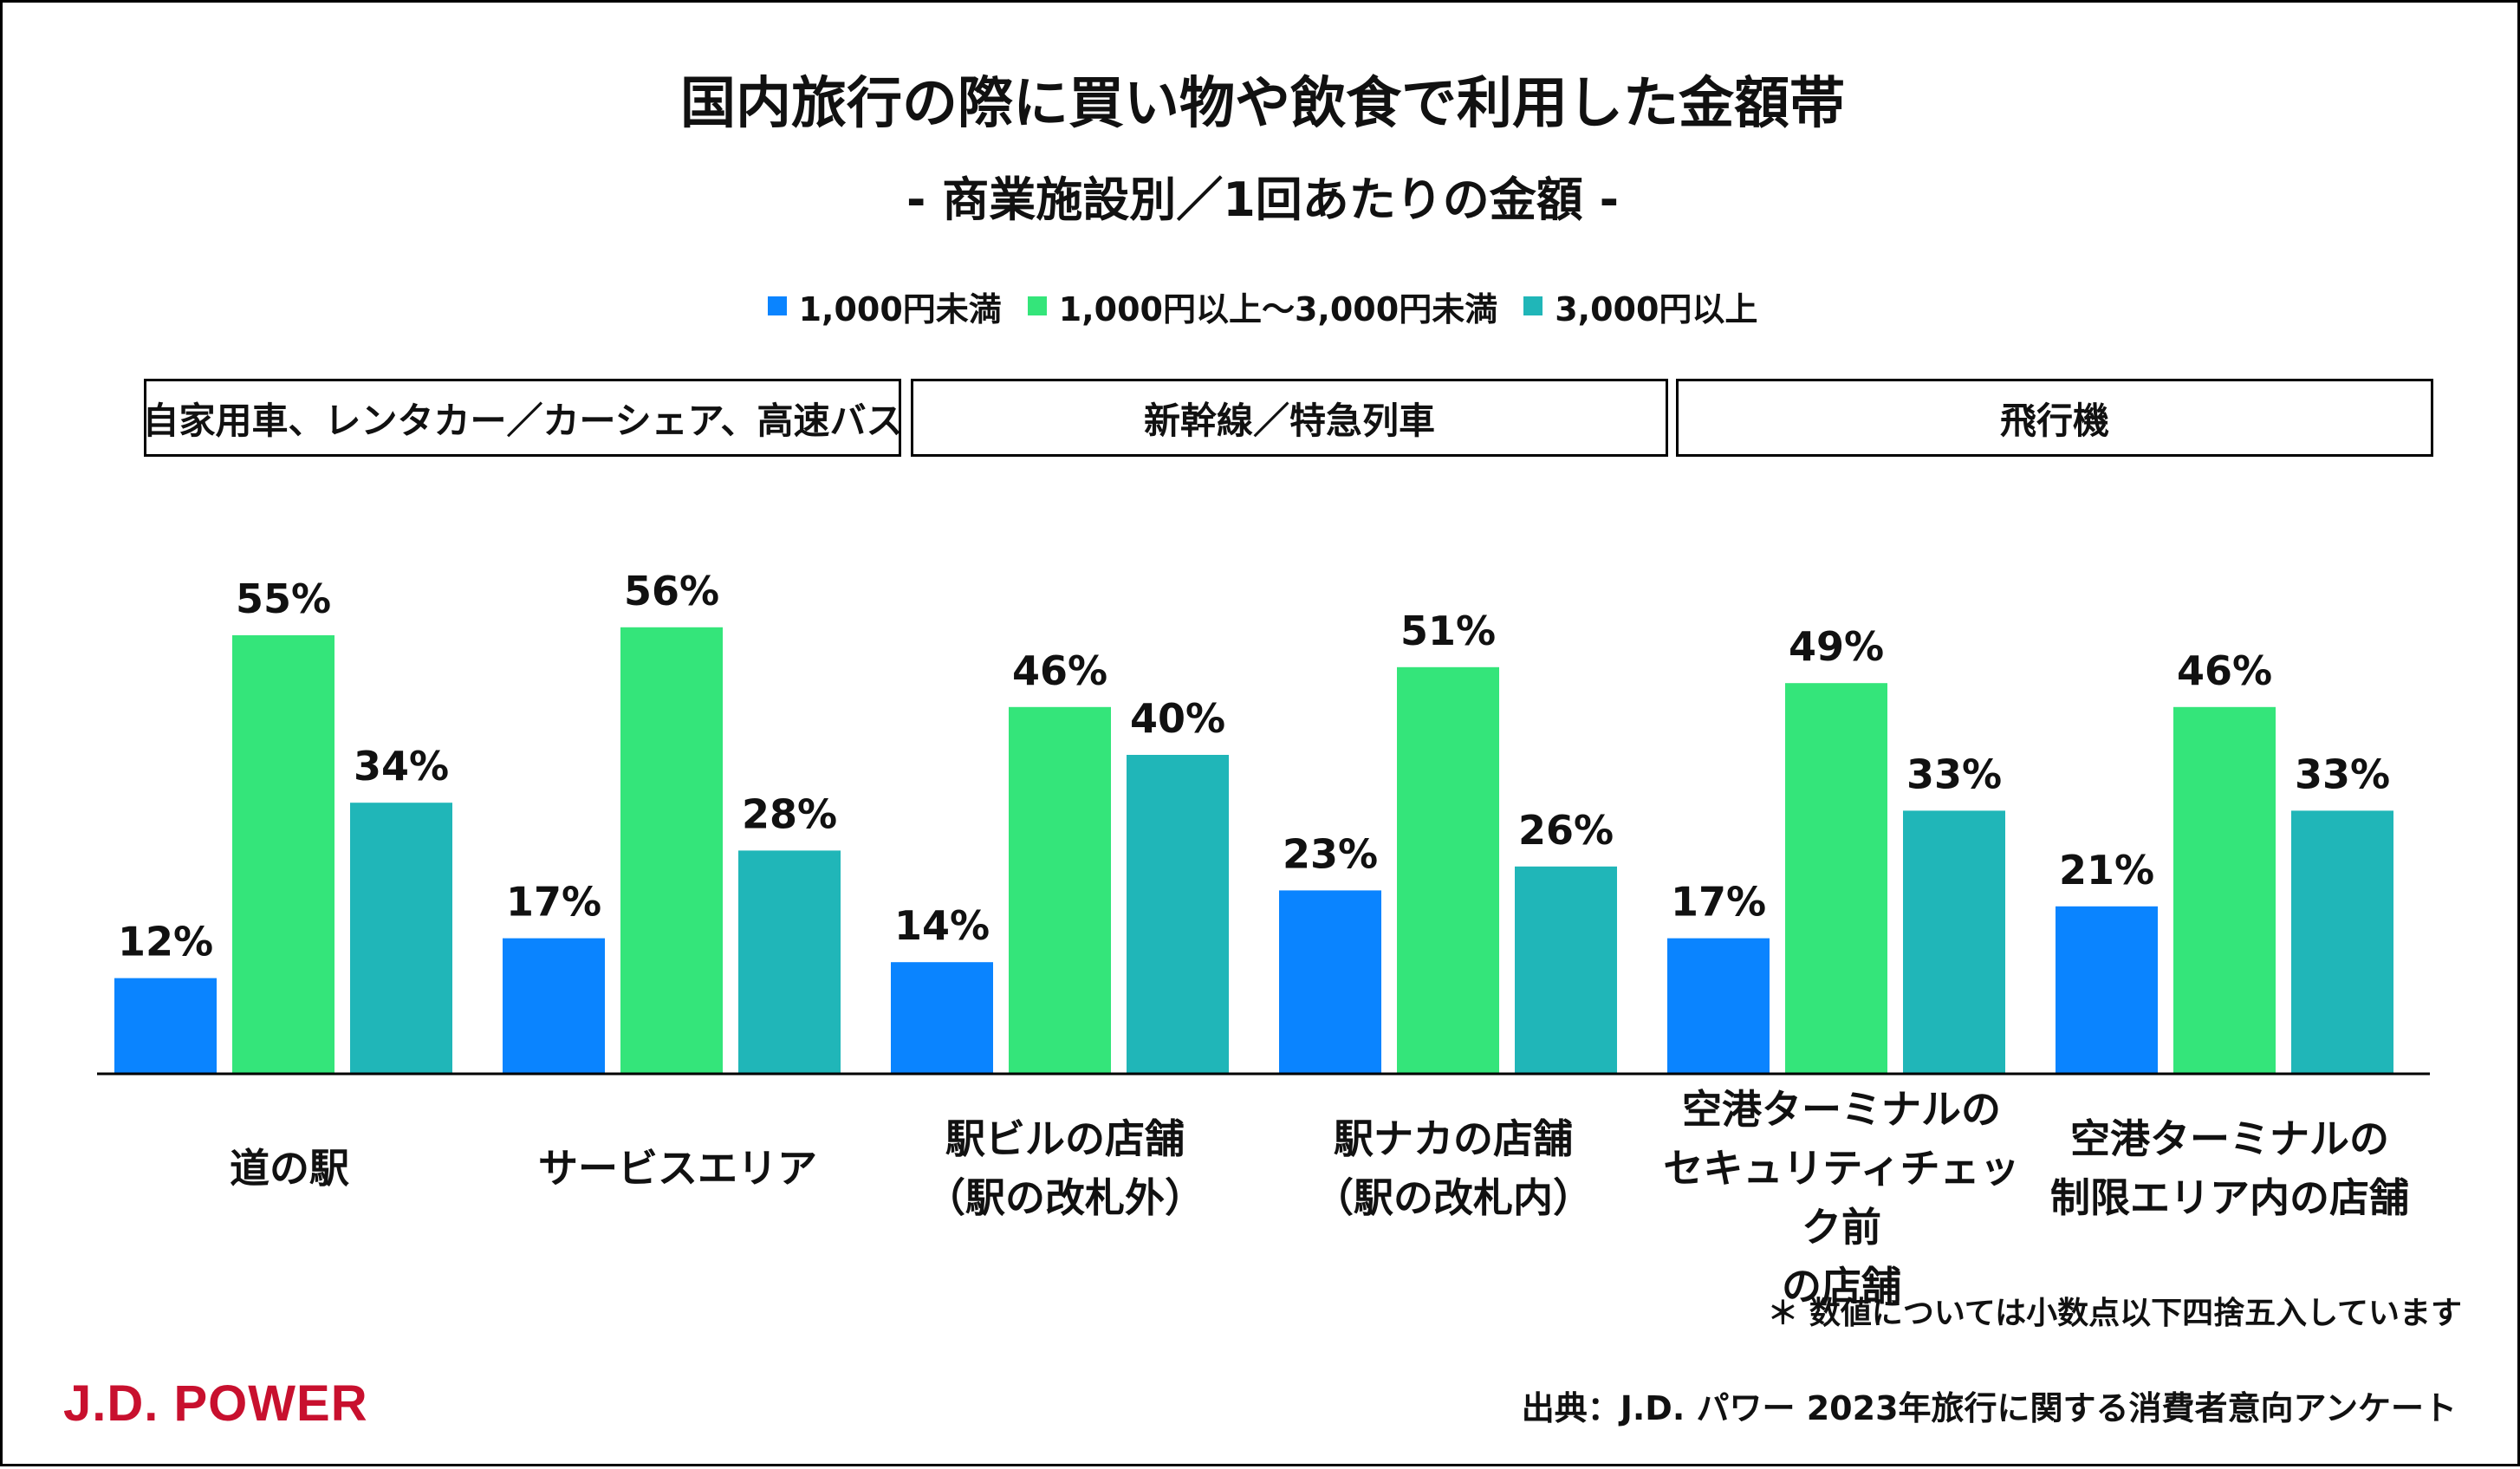 The width and height of the screenshot is (2520, 1469). What do you see at coordinates (1059, 670) in the screenshot?
I see `data-label-1000-3000-cat-2: 46%` at bounding box center [1059, 670].